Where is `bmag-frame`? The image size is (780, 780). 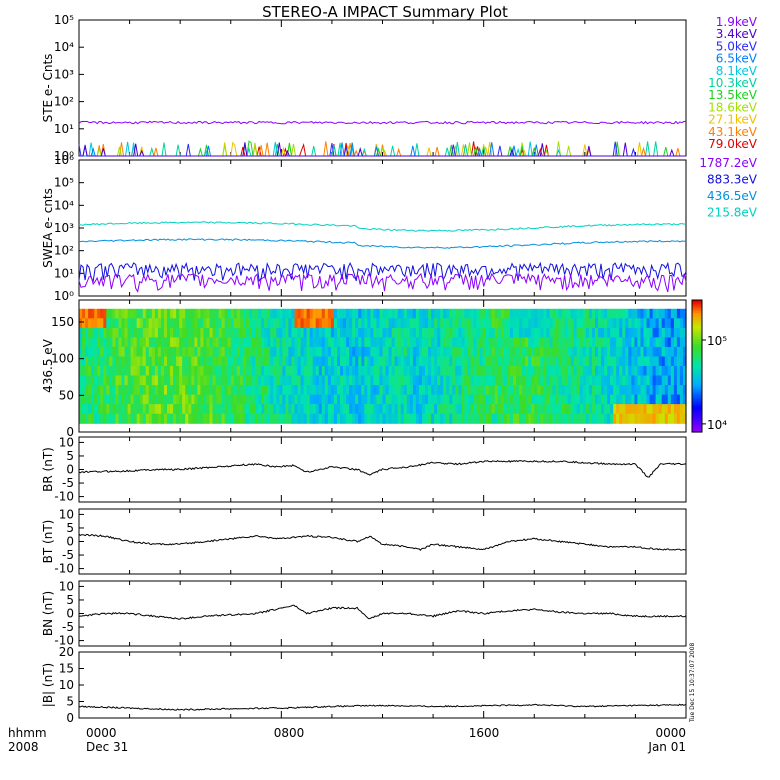
bmag-frame is located at coordinates (382, 685).